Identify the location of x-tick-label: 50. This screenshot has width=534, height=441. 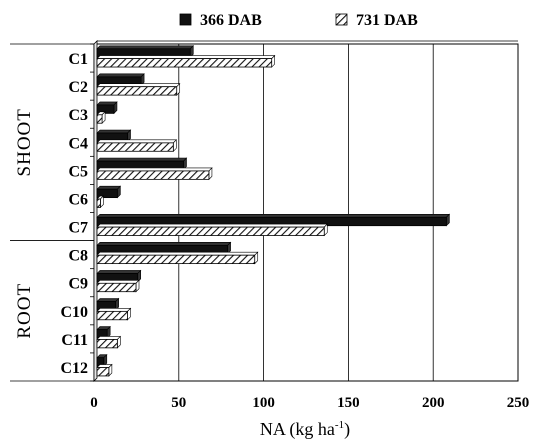
(178, 403).